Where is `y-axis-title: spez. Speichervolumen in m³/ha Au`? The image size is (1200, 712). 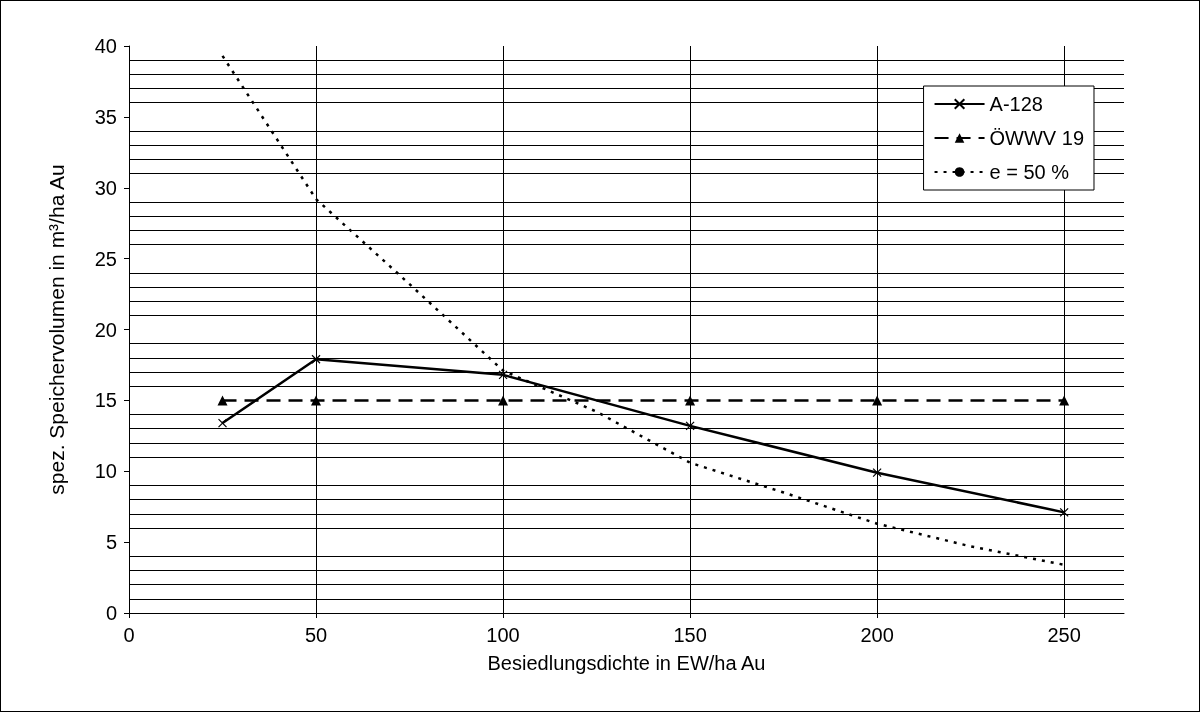
y-axis-title: spez. Speichervolumen in m³/ha Au is located at coordinates (56, 329).